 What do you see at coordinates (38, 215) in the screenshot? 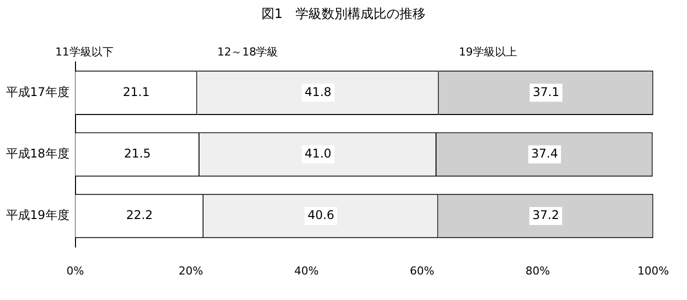
I see `y-tick-label: 平成19年度` at bounding box center [38, 215].